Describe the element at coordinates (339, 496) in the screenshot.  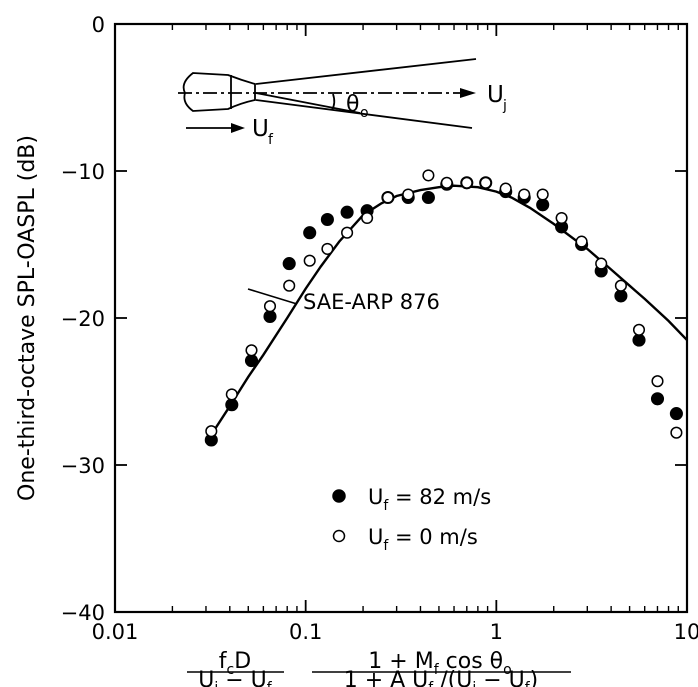
I see `legend-marker-filled` at that location.